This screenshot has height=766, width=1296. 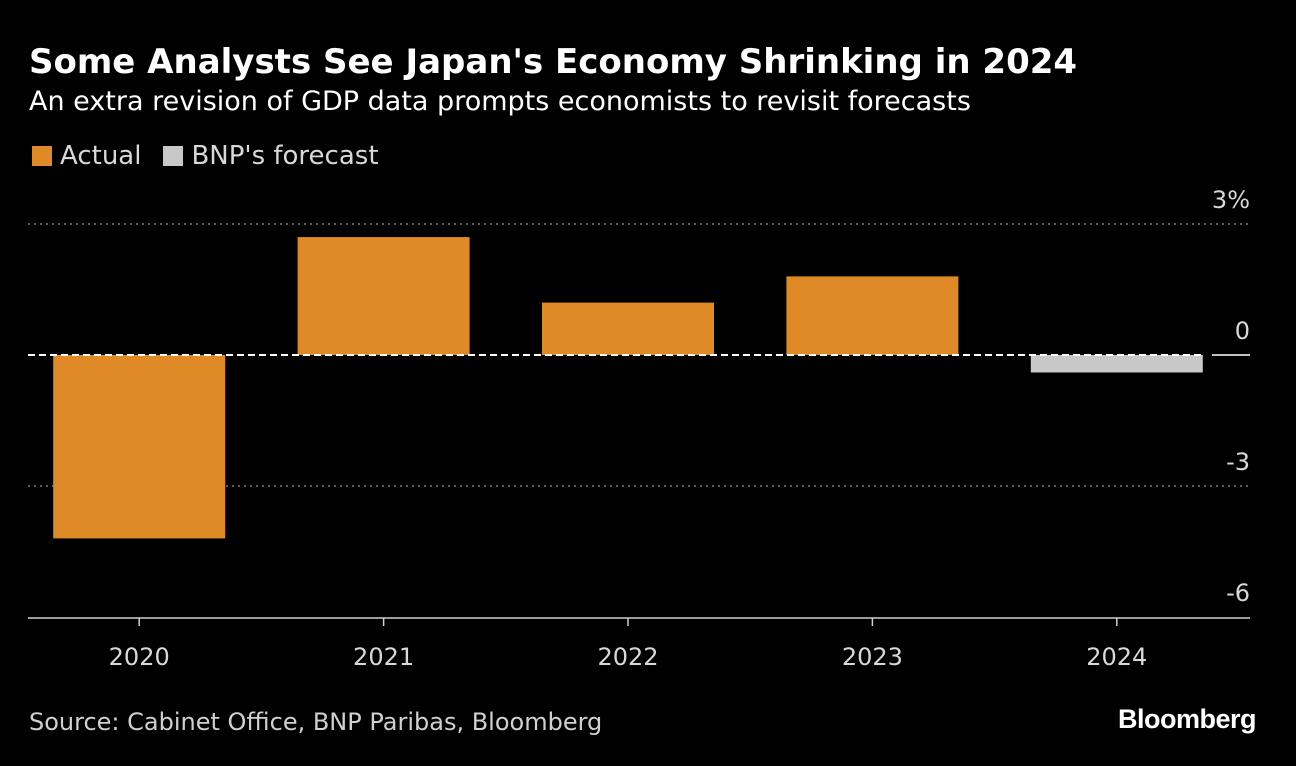 I want to click on legend-item-actual: Actual, so click(x=86, y=156).